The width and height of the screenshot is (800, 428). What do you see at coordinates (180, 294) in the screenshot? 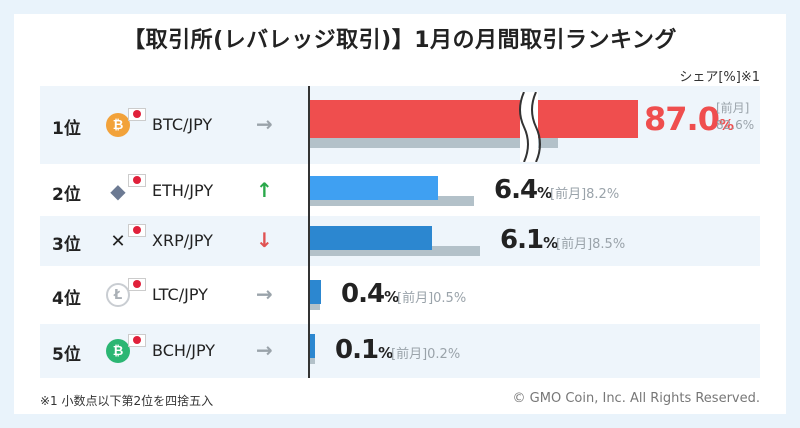
I see `pair-label: LTC/JPY` at bounding box center [180, 294].